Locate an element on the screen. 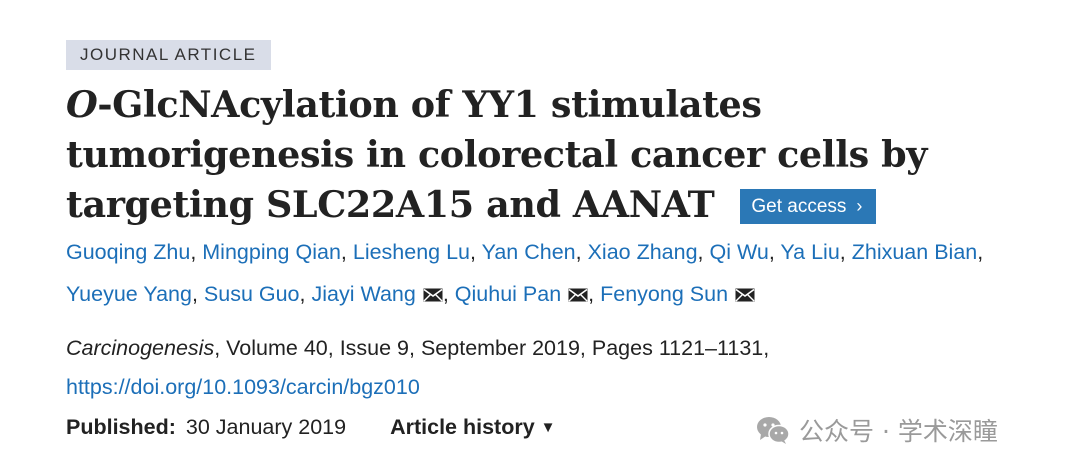  article-title-italic: O is located at coordinates (82, 104).